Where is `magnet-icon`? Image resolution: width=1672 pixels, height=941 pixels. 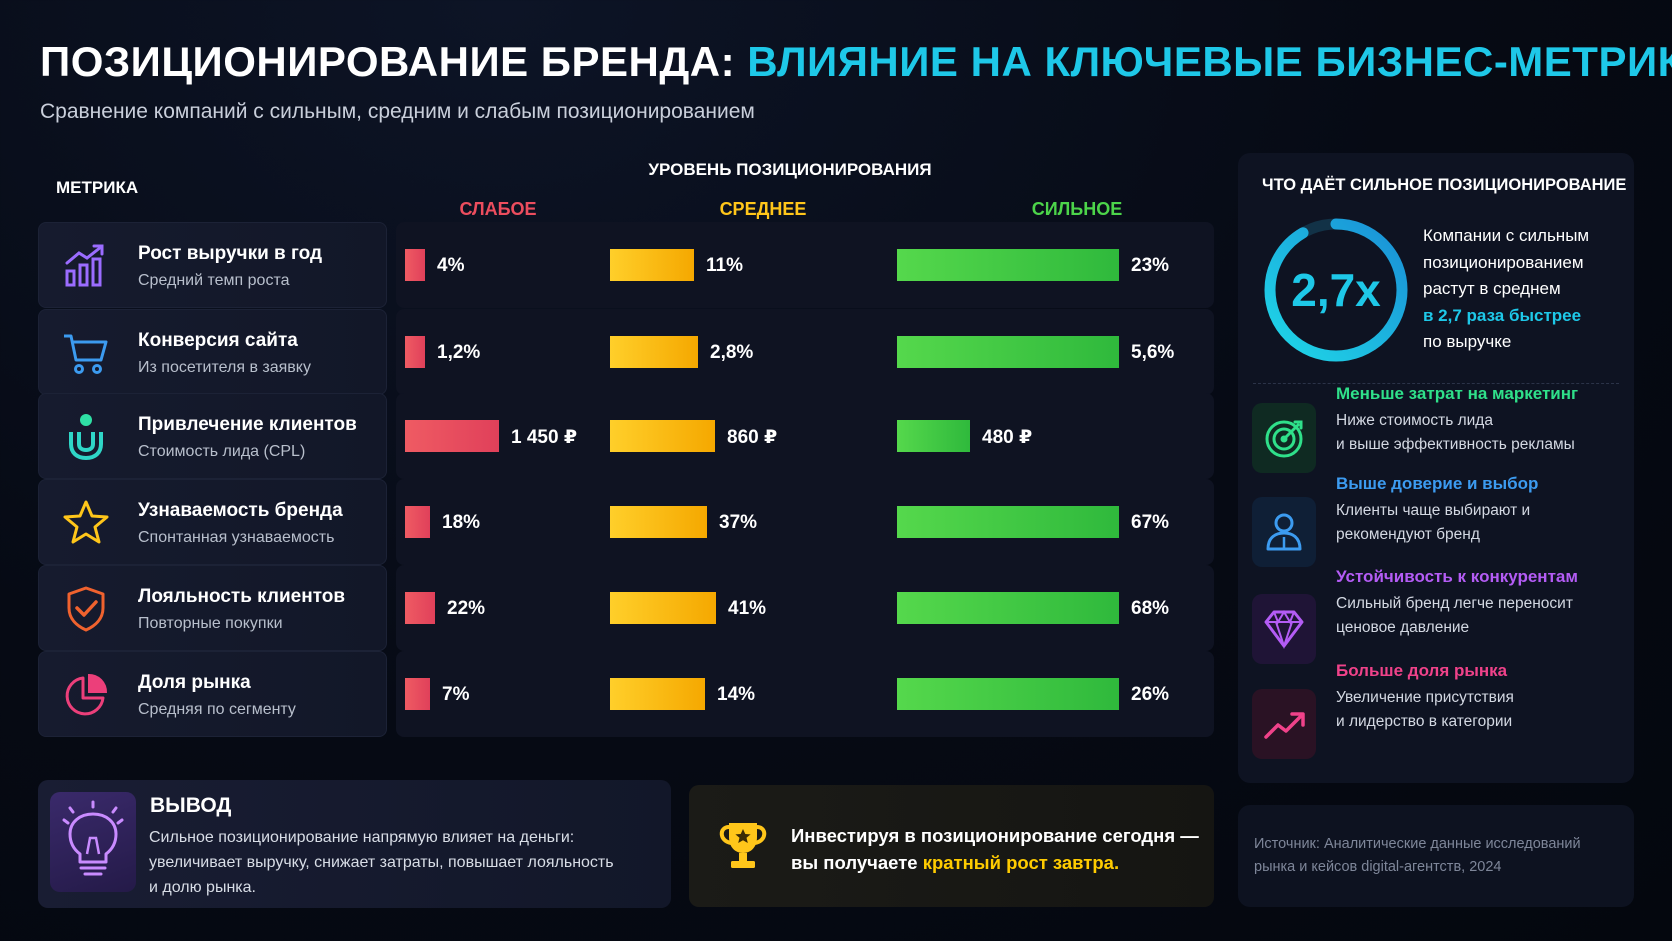 magnet-icon is located at coordinates (86, 437).